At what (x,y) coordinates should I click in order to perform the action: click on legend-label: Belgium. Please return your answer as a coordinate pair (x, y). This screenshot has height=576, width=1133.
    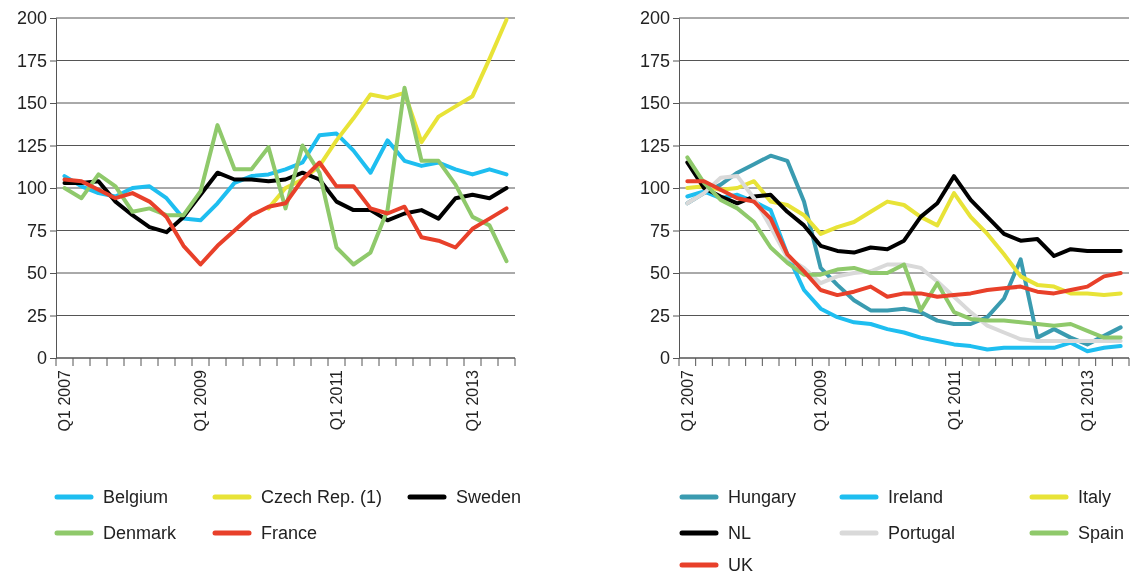
    Looking at the image, I should click on (136, 497).